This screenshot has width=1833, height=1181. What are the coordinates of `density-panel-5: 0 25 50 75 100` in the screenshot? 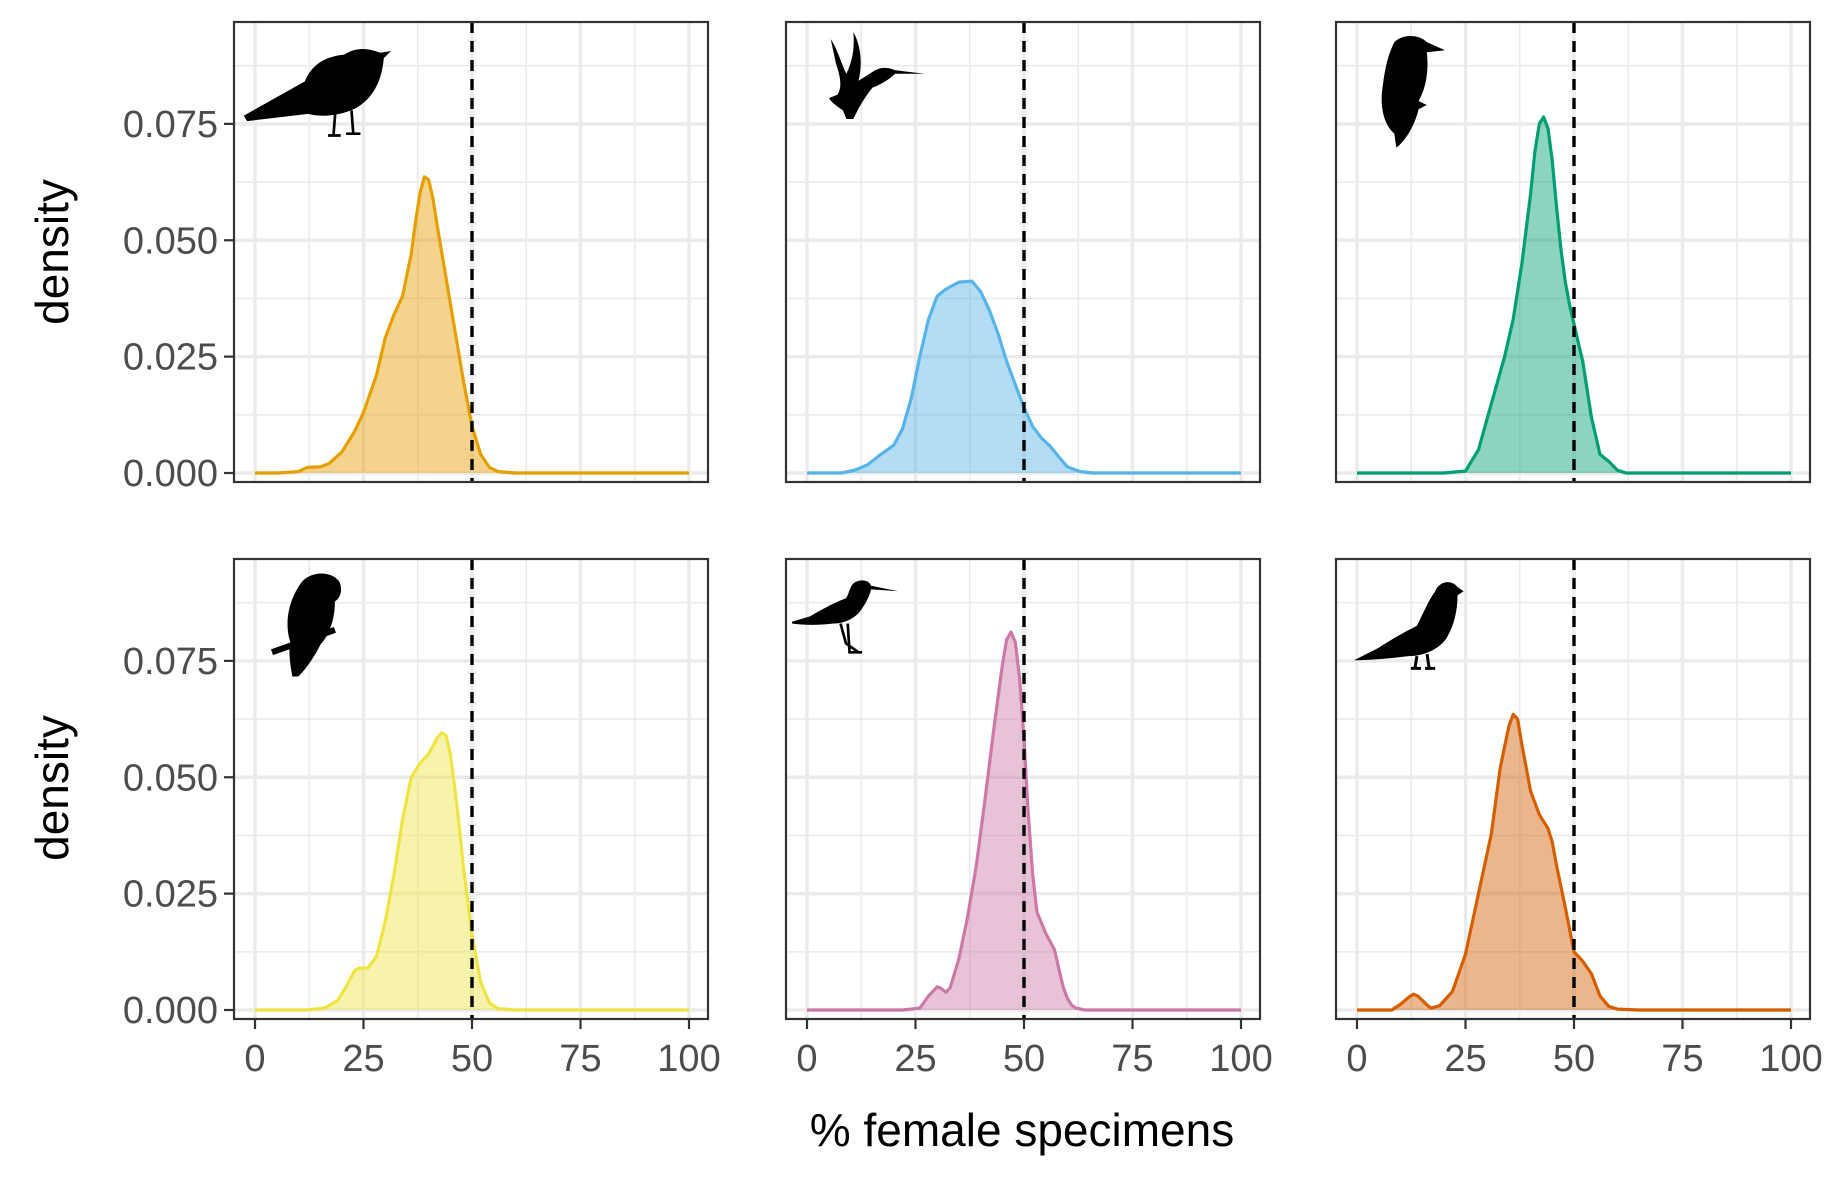 It's located at (1028, 818).